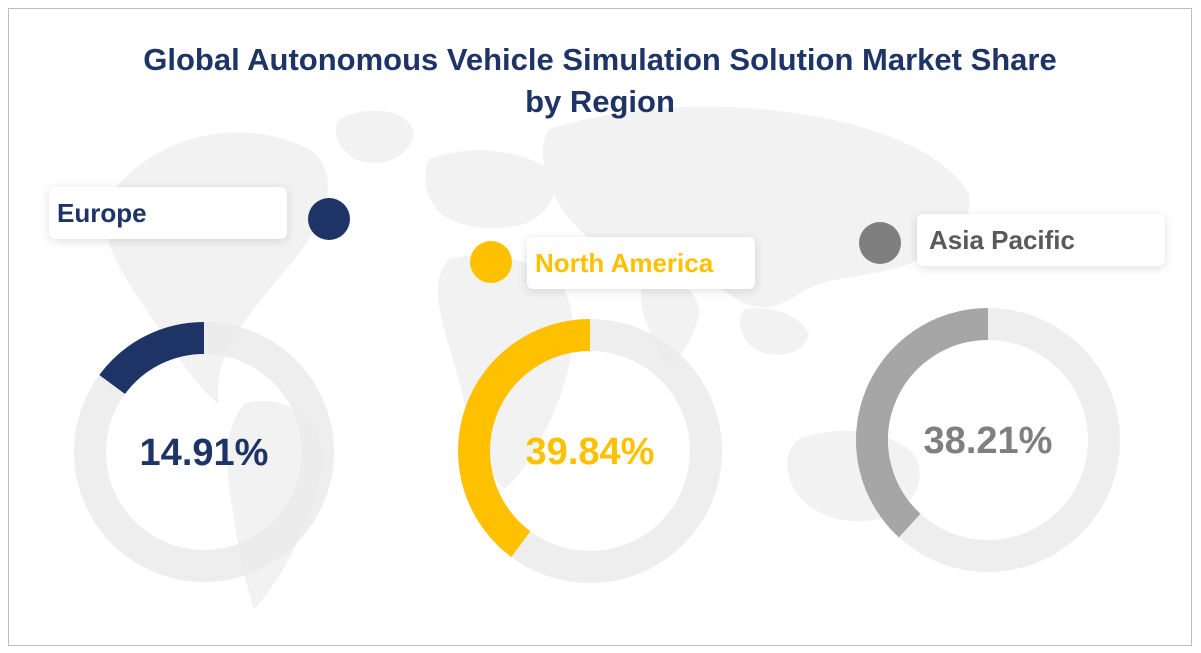  Describe the element at coordinates (524, 438) in the screenshot. I see `donut-arc-north-america` at that location.